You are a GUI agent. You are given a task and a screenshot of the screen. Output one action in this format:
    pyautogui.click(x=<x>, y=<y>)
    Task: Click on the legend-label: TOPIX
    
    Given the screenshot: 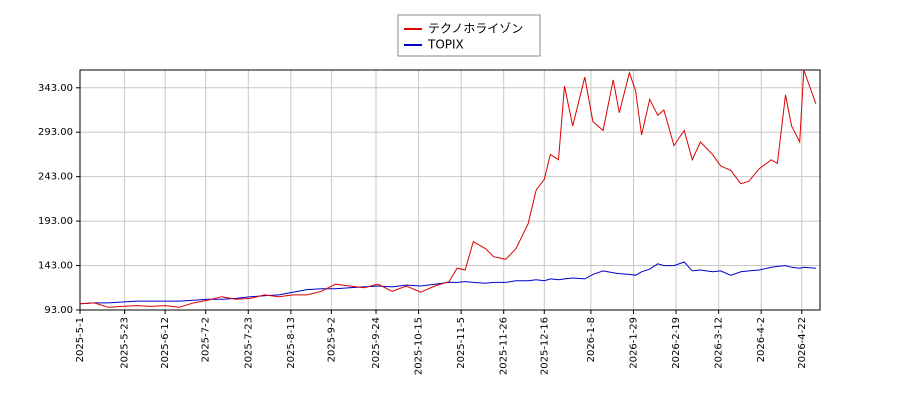 What is the action you would take?
    pyautogui.click(x=445, y=45)
    